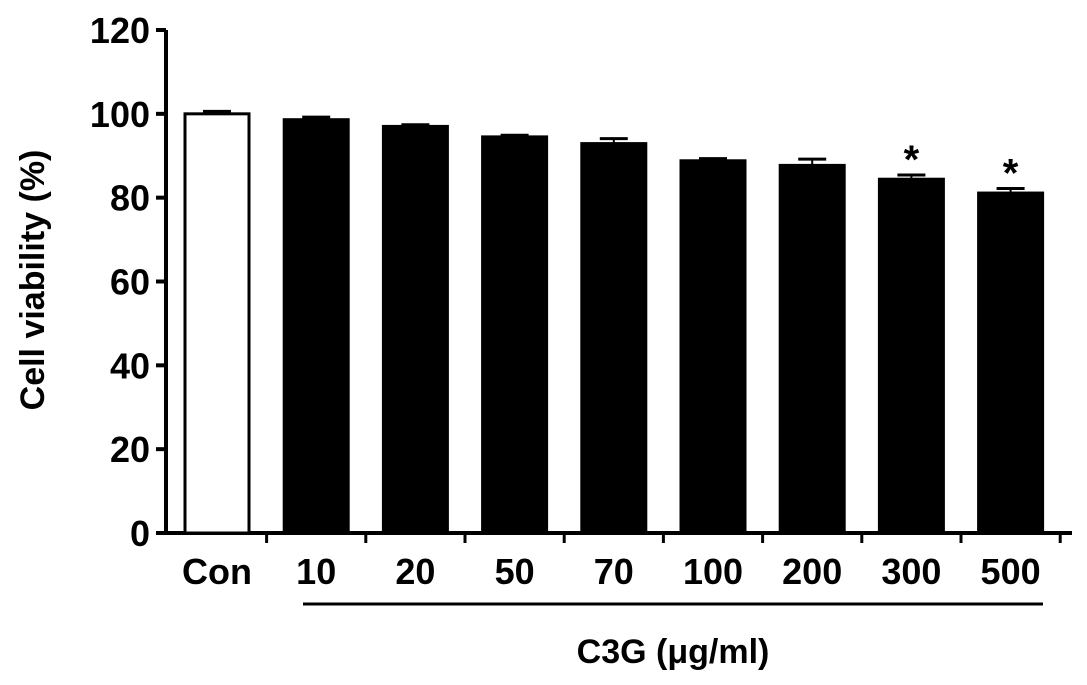 This screenshot has height=685, width=1087. Describe the element at coordinates (120, 114) in the screenshot. I see `y-tick-label: 100` at that location.